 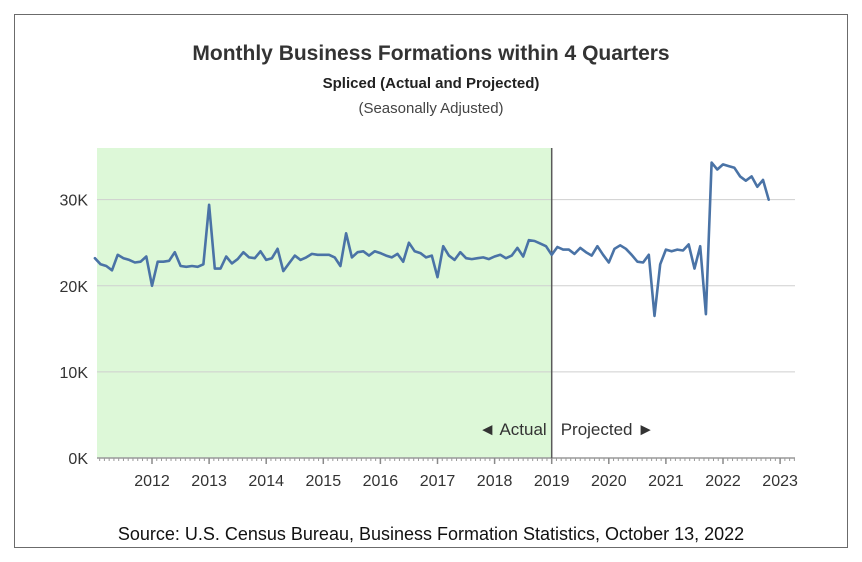 I want to click on chart-note: (Seasonally Adjusted), so click(x=431, y=108).